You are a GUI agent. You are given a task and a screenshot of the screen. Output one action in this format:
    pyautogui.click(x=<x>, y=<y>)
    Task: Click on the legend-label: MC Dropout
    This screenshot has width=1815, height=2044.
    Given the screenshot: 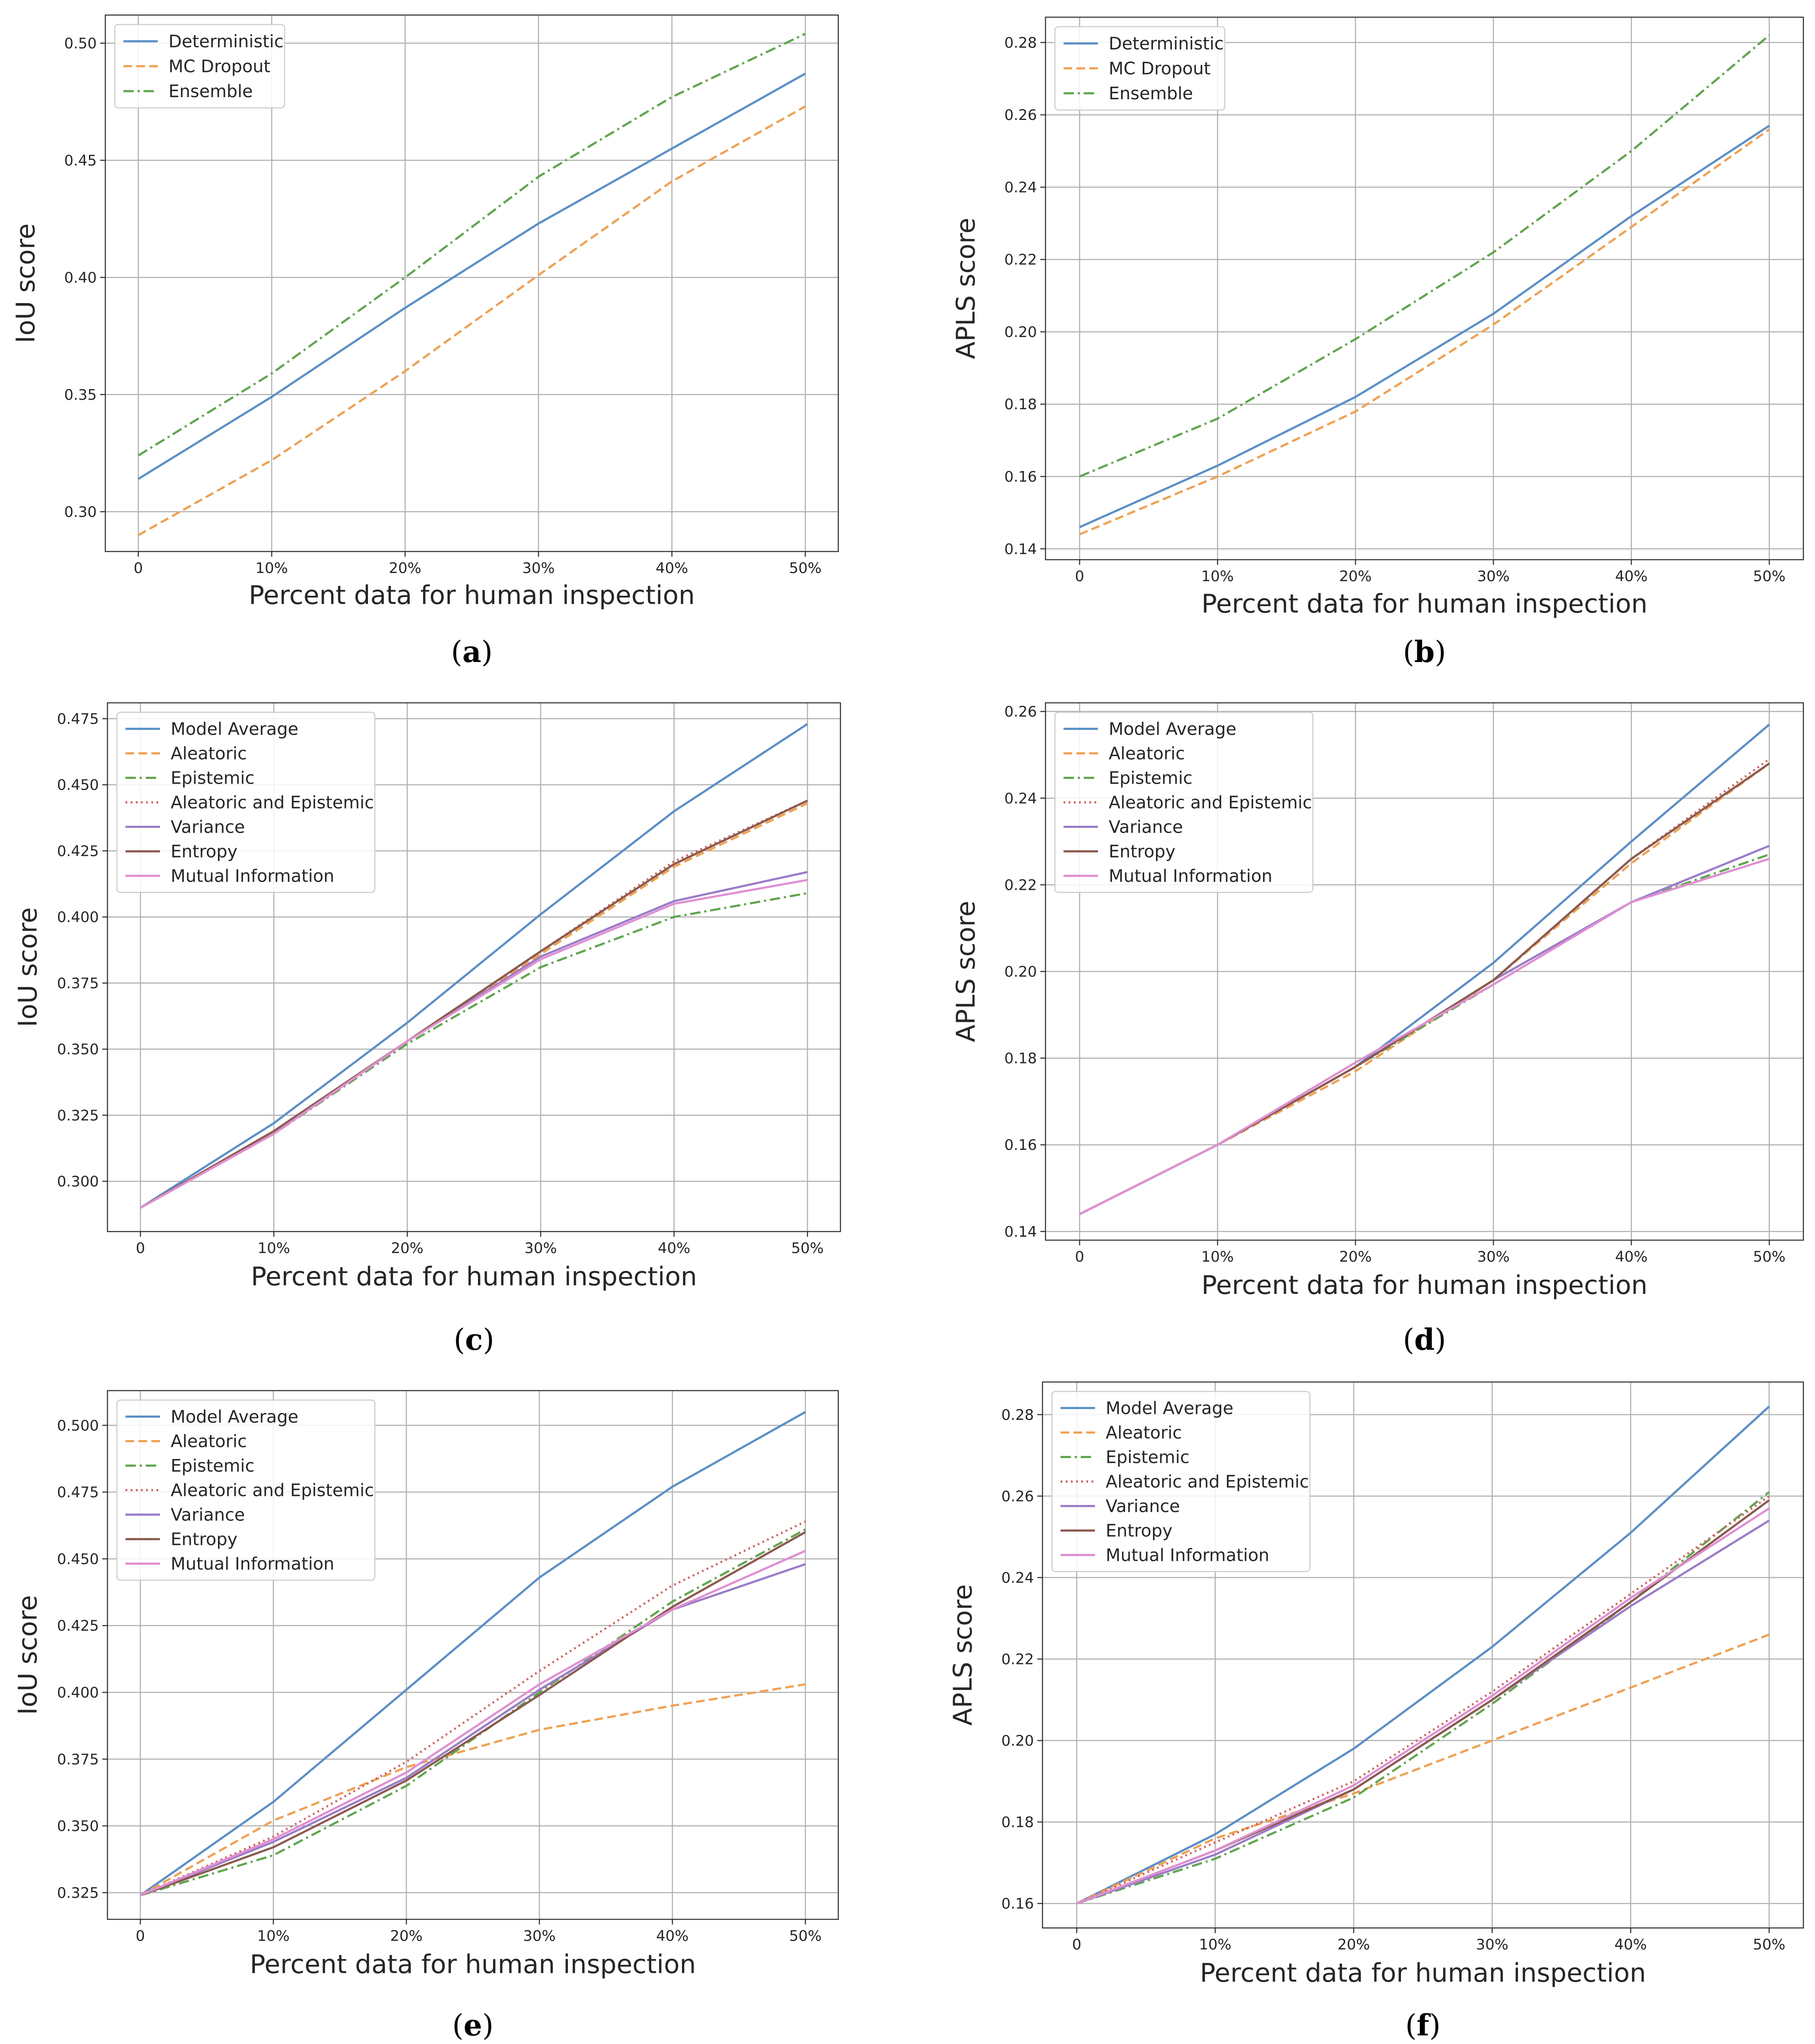 What is the action you would take?
    pyautogui.click(x=219, y=67)
    